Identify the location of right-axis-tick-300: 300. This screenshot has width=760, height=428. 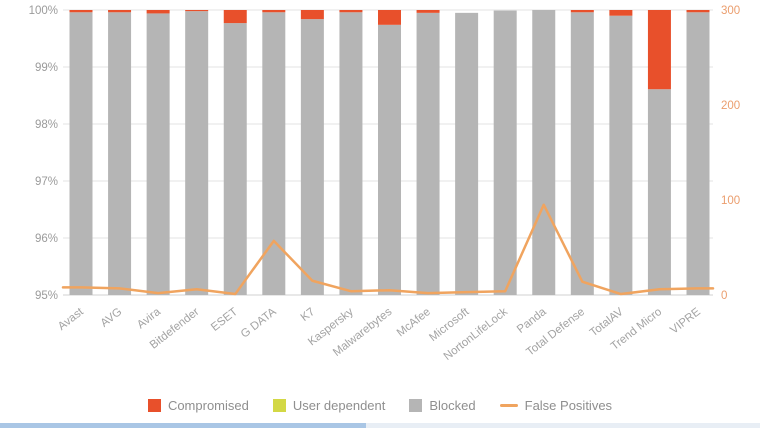
(730, 11).